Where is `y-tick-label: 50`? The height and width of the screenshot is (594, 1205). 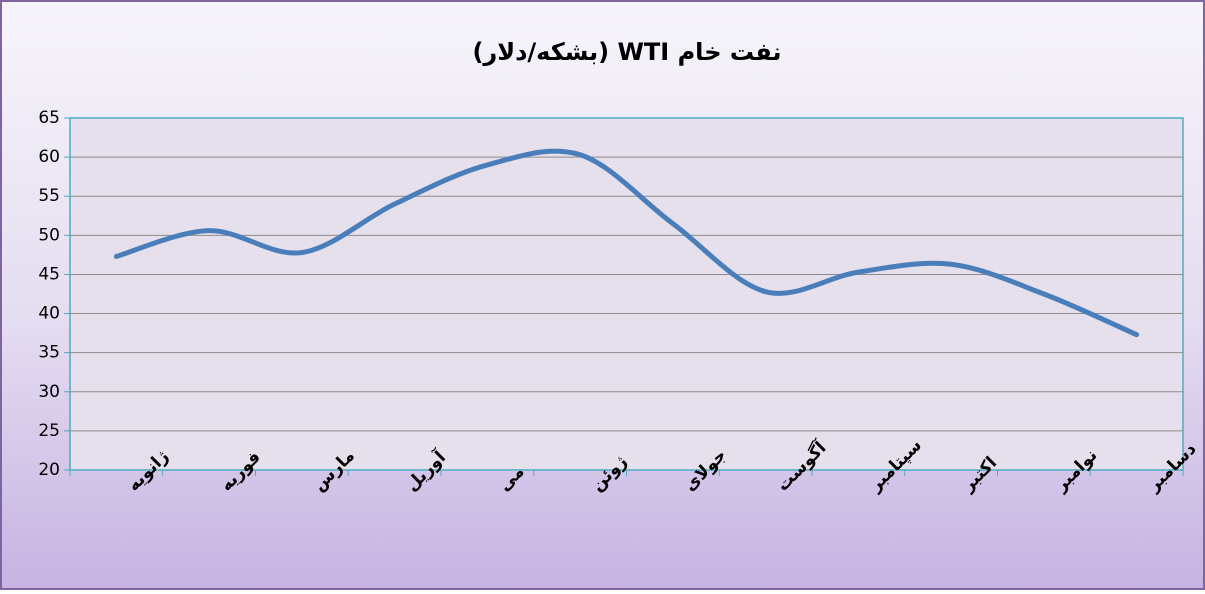 y-tick-label: 50 is located at coordinates (49, 235).